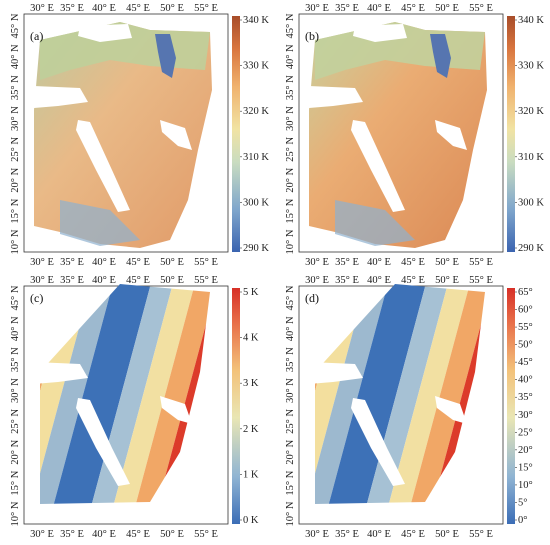 The height and width of the screenshot is (545, 550). I want to click on panel-label: (a), so click(36, 36).